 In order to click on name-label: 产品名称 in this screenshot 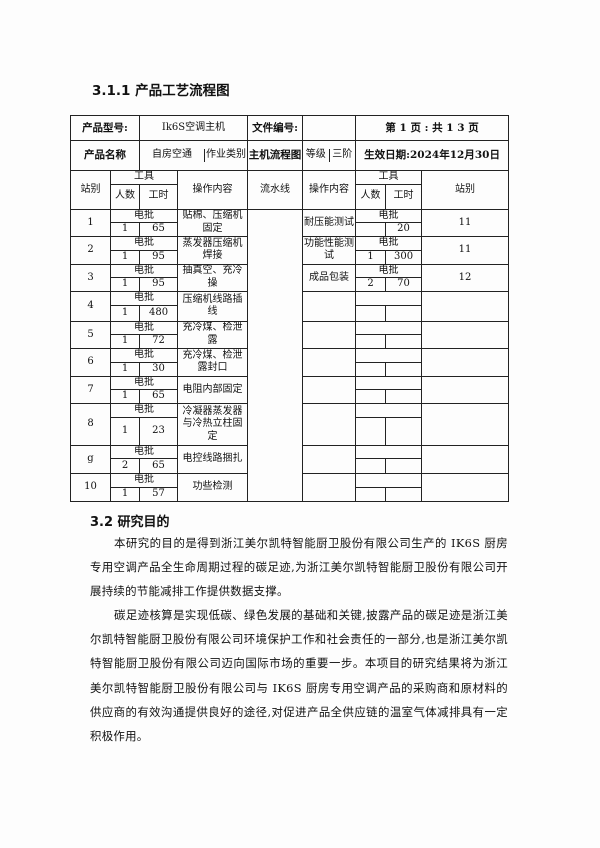, I will do `click(105, 155)`.